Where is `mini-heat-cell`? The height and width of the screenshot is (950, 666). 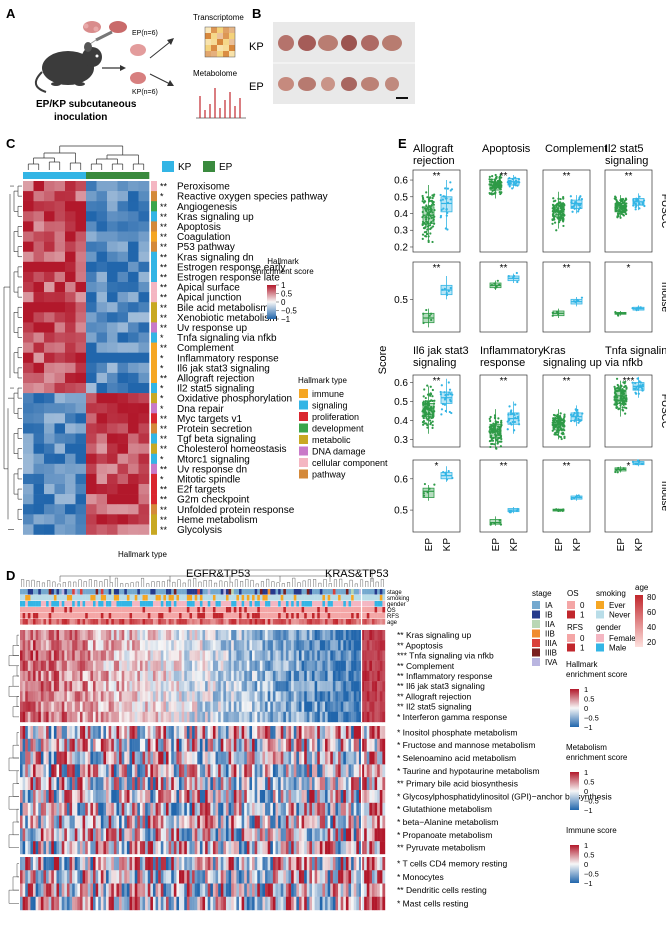 mini-heat-cell is located at coordinates (220, 30).